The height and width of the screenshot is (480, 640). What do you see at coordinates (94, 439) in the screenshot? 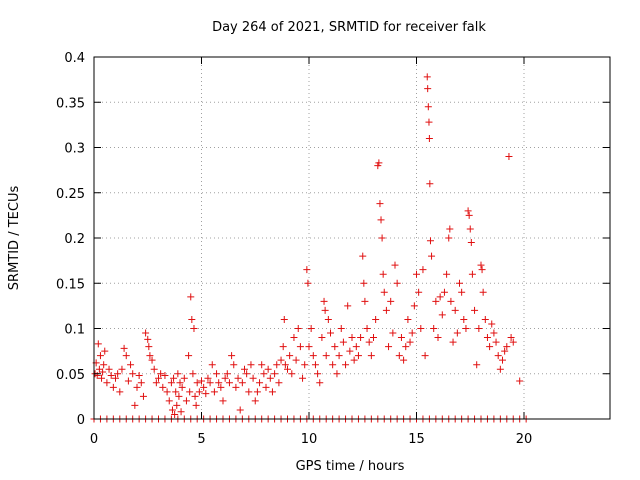
I see `x-tick-label: 0` at bounding box center [94, 439].